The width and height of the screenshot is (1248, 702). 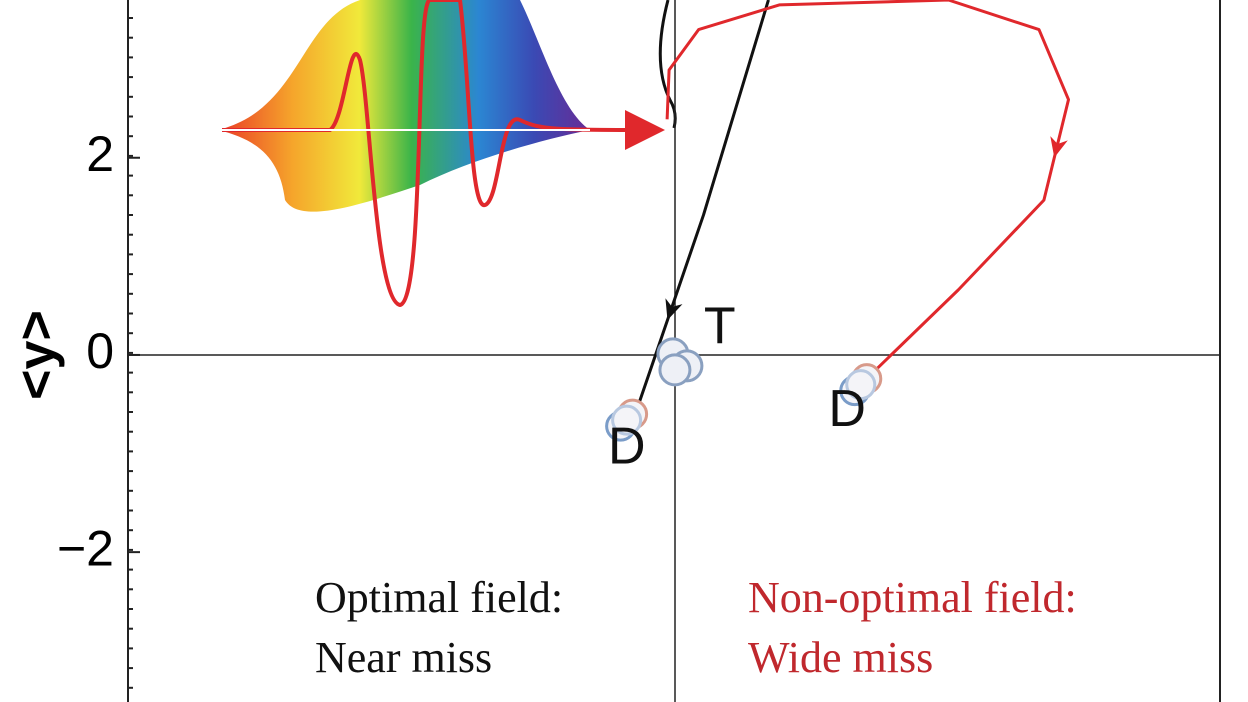 I want to click on note-text: Wide miss, so click(x=840, y=657).